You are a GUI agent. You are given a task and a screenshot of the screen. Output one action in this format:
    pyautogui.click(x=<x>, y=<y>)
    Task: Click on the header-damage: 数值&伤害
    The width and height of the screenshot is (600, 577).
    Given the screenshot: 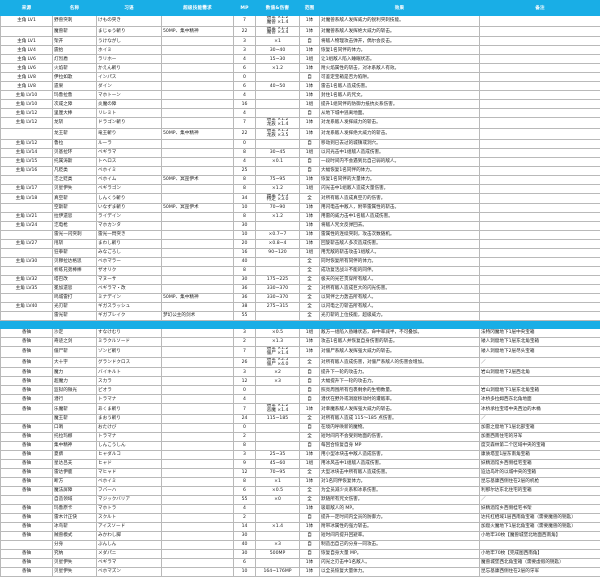 What is the action you would take?
    pyautogui.click(x=278, y=8)
    